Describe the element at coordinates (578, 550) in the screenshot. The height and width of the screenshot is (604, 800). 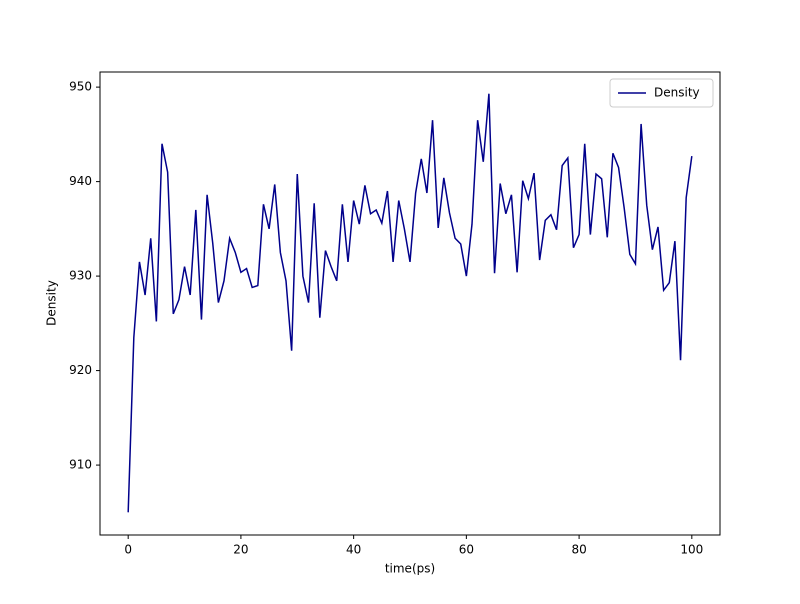
I see `x-tick-label: 80` at that location.